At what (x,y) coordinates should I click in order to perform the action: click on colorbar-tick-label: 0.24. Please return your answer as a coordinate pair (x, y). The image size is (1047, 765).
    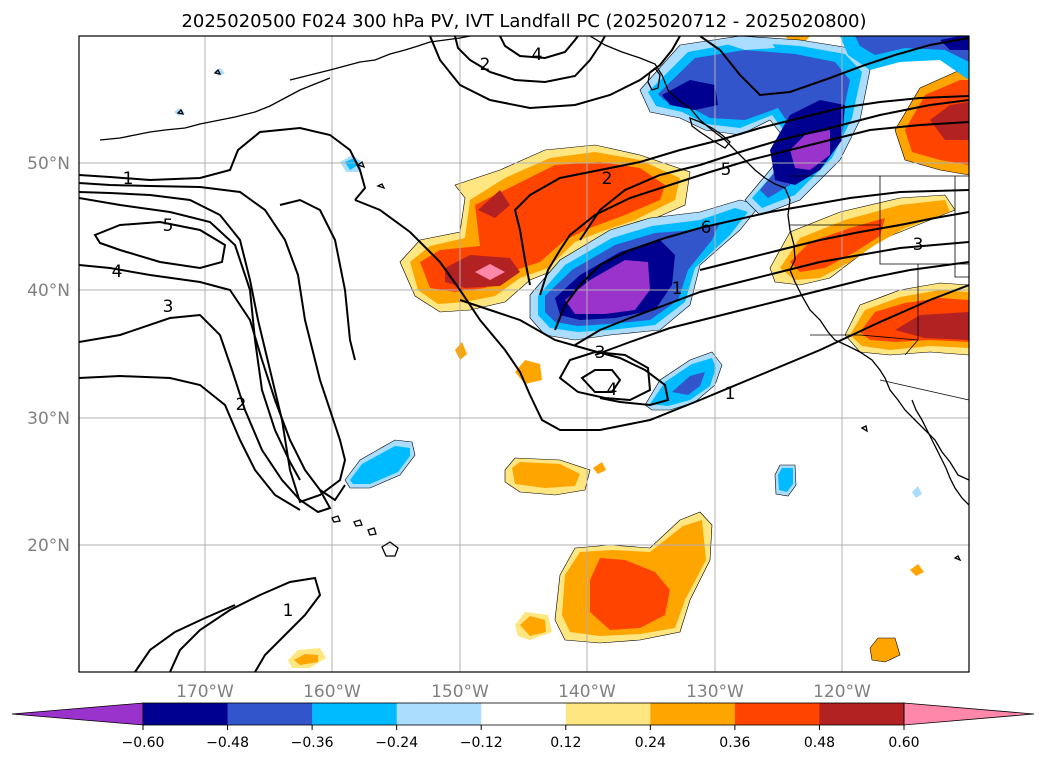
    Looking at the image, I should click on (650, 743).